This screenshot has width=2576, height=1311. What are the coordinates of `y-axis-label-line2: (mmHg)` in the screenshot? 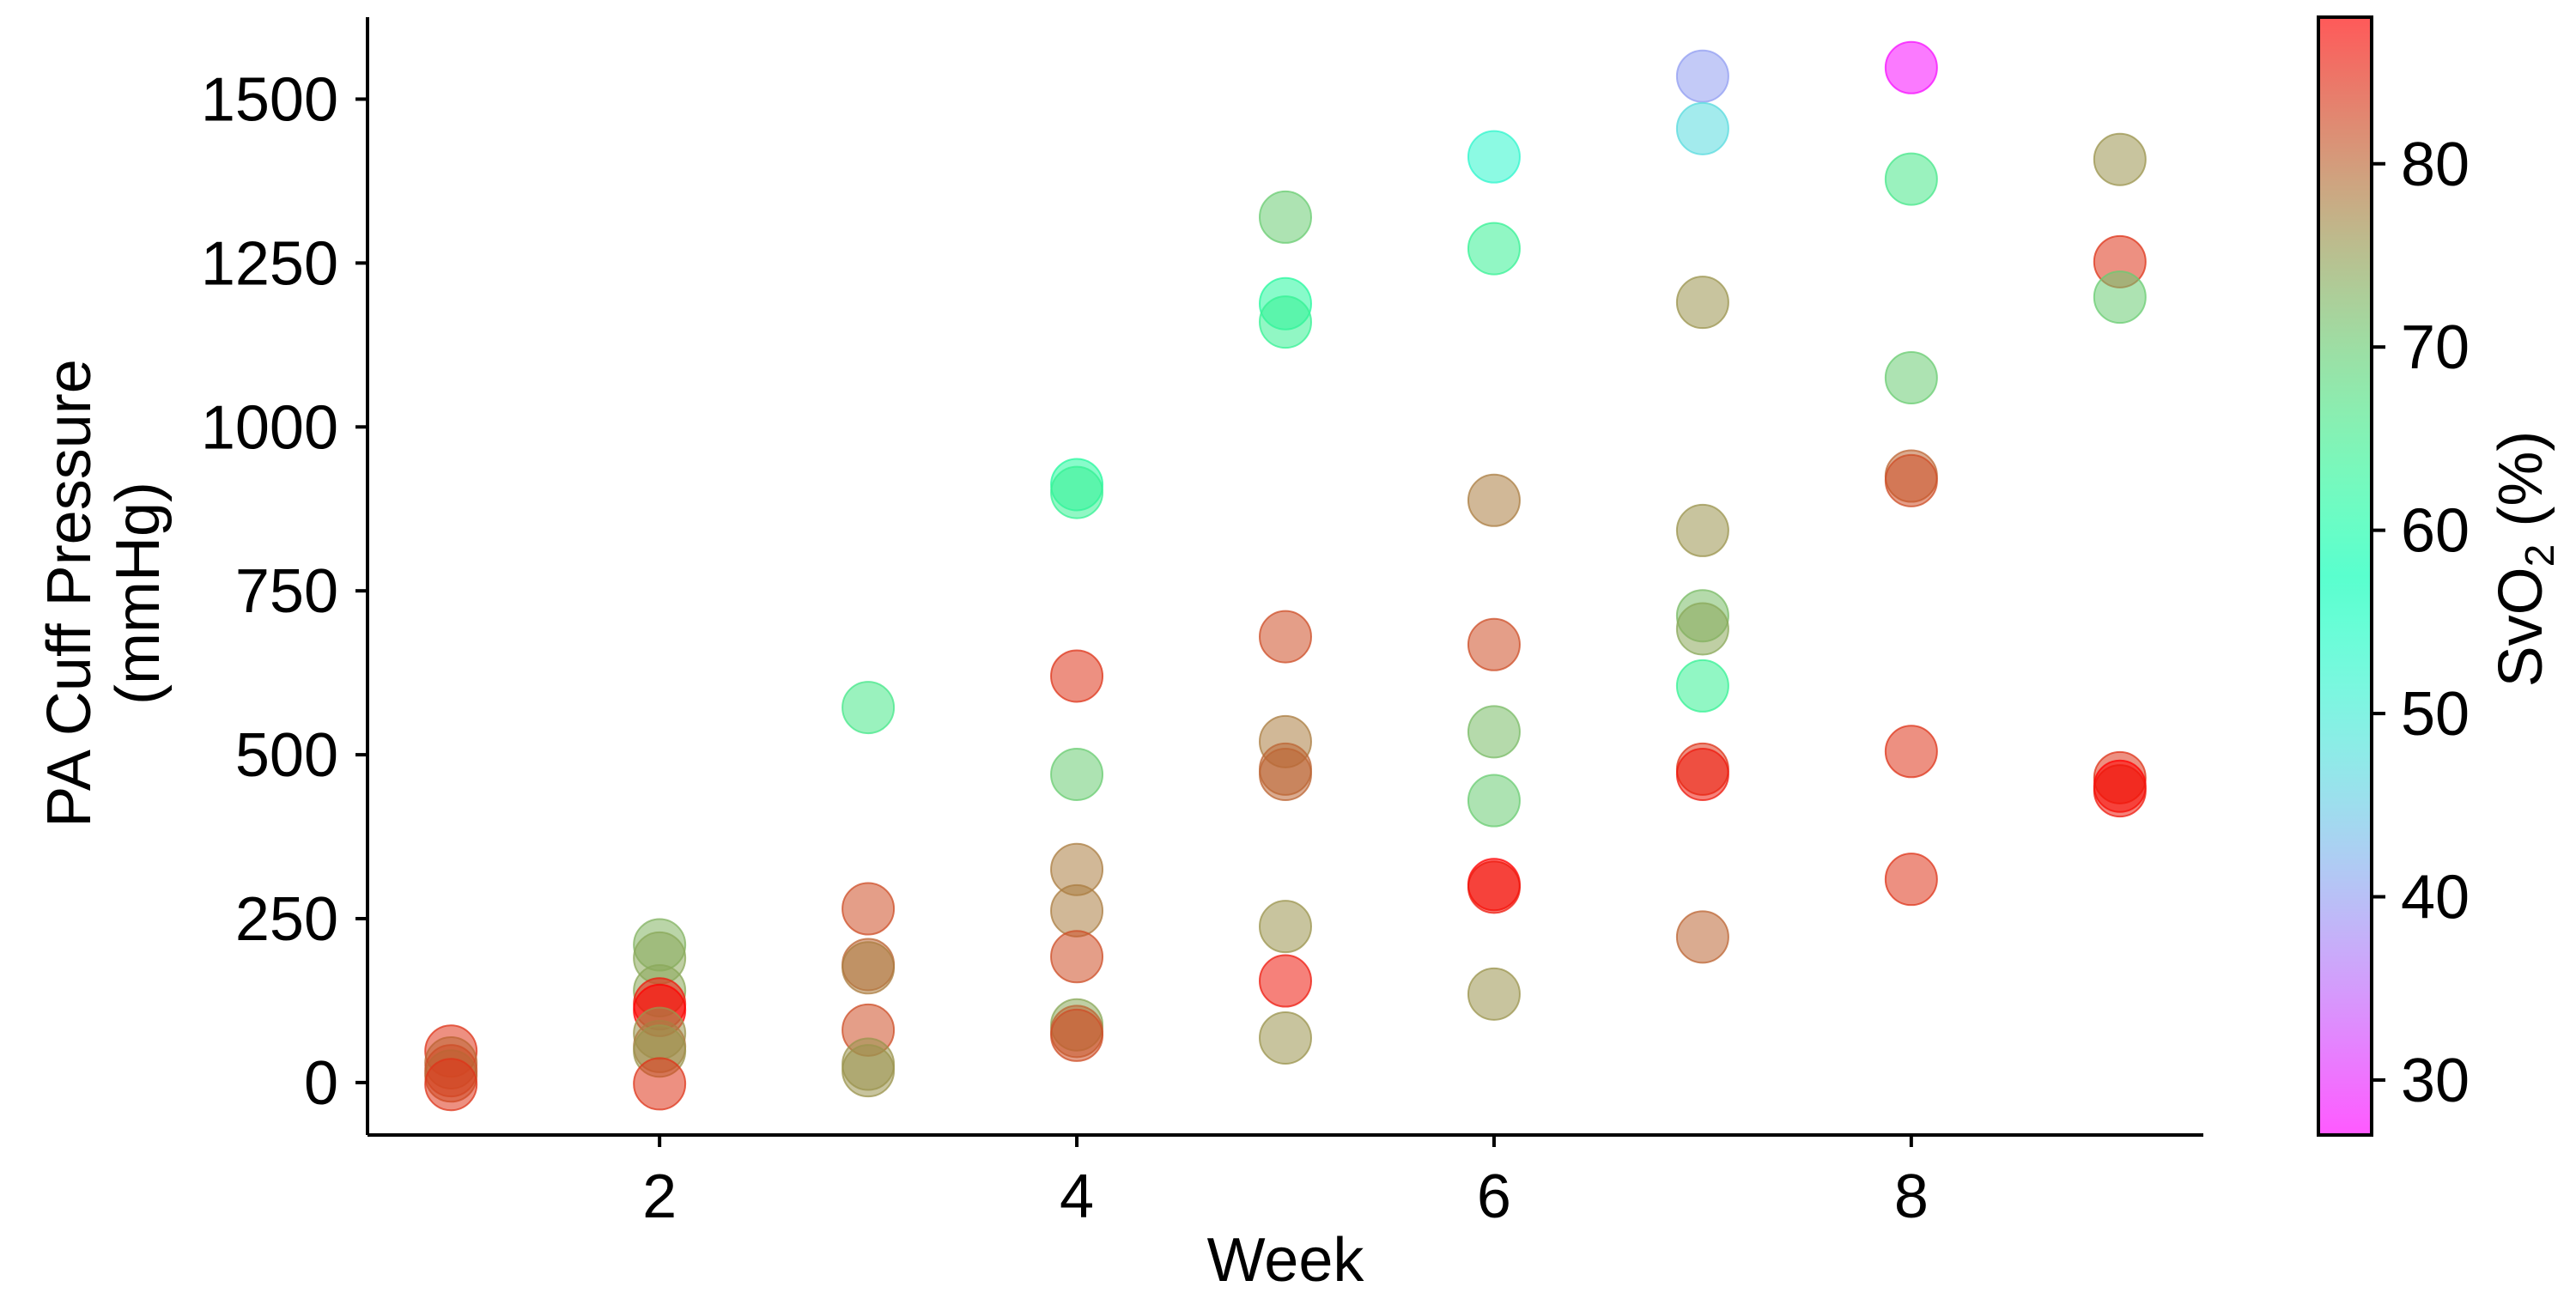 It's located at (138, 593).